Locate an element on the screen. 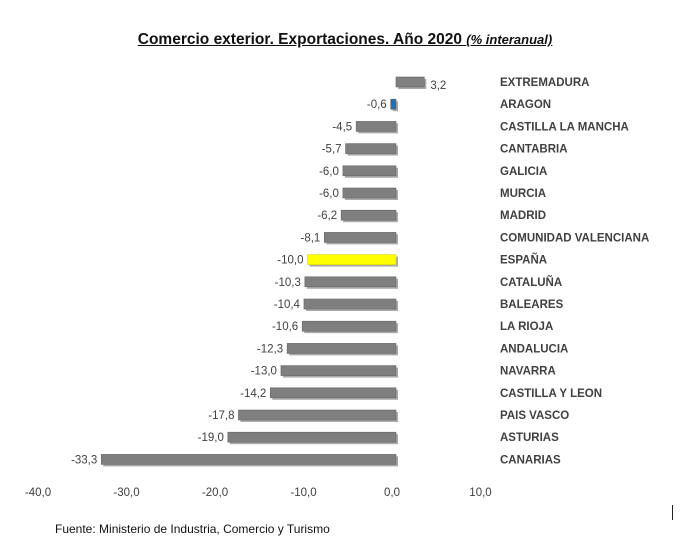  category-label: MURCIA is located at coordinates (523, 194).